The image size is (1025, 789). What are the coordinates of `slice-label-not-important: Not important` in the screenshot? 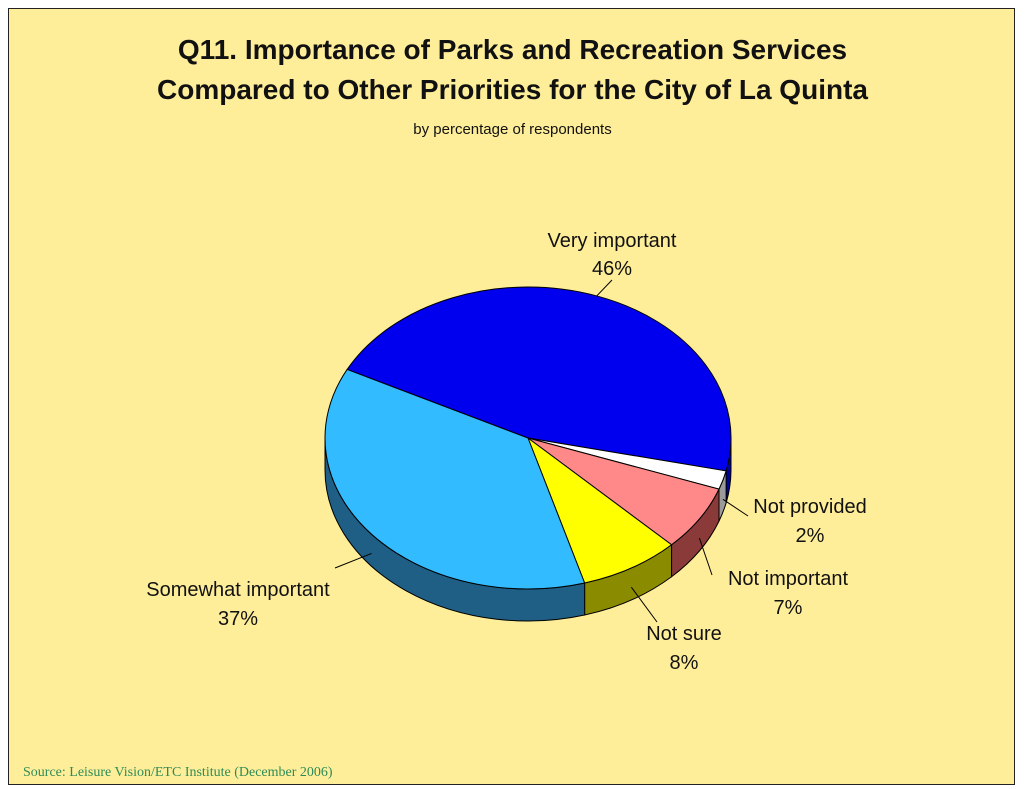 It's located at (788, 579).